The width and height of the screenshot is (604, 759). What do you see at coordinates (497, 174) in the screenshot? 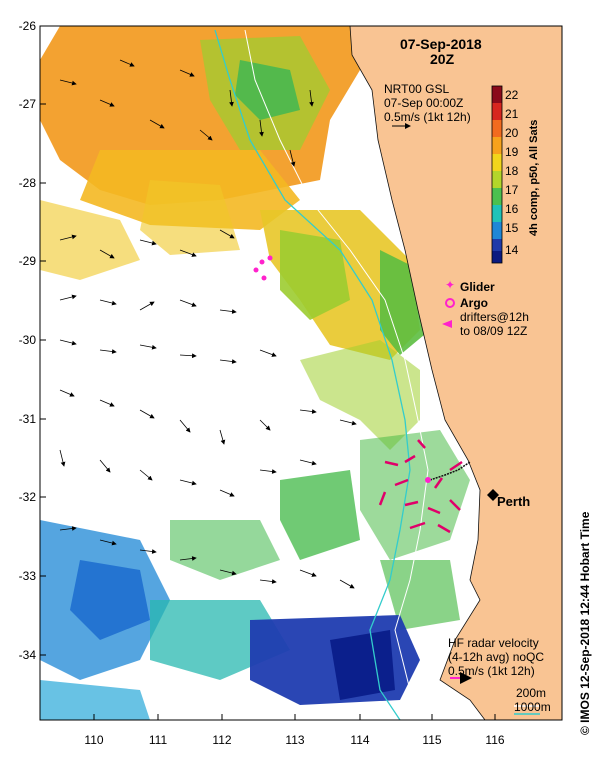
I see `colorbar` at bounding box center [497, 174].